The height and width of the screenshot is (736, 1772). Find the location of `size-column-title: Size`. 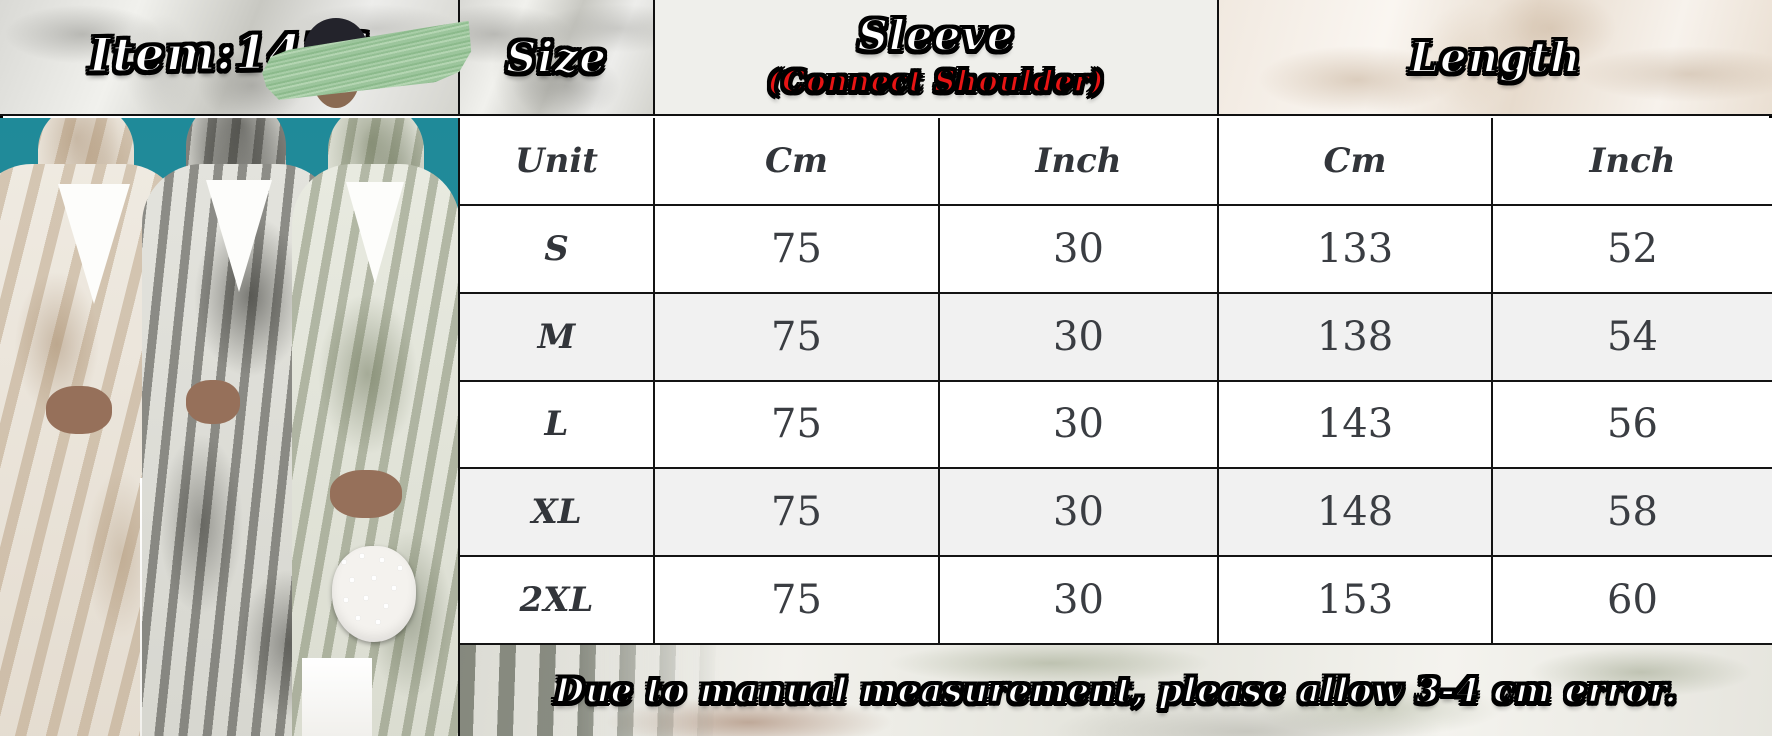

size-column-title: Size is located at coordinates (556, 57).